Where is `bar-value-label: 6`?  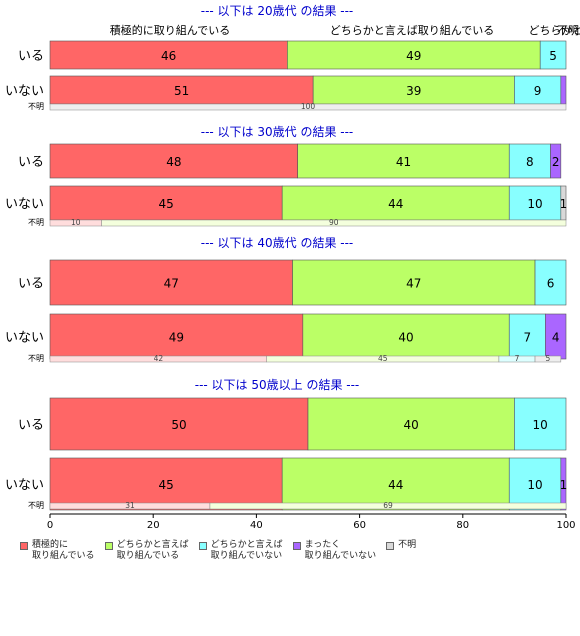 bar-value-label: 6 is located at coordinates (551, 284).